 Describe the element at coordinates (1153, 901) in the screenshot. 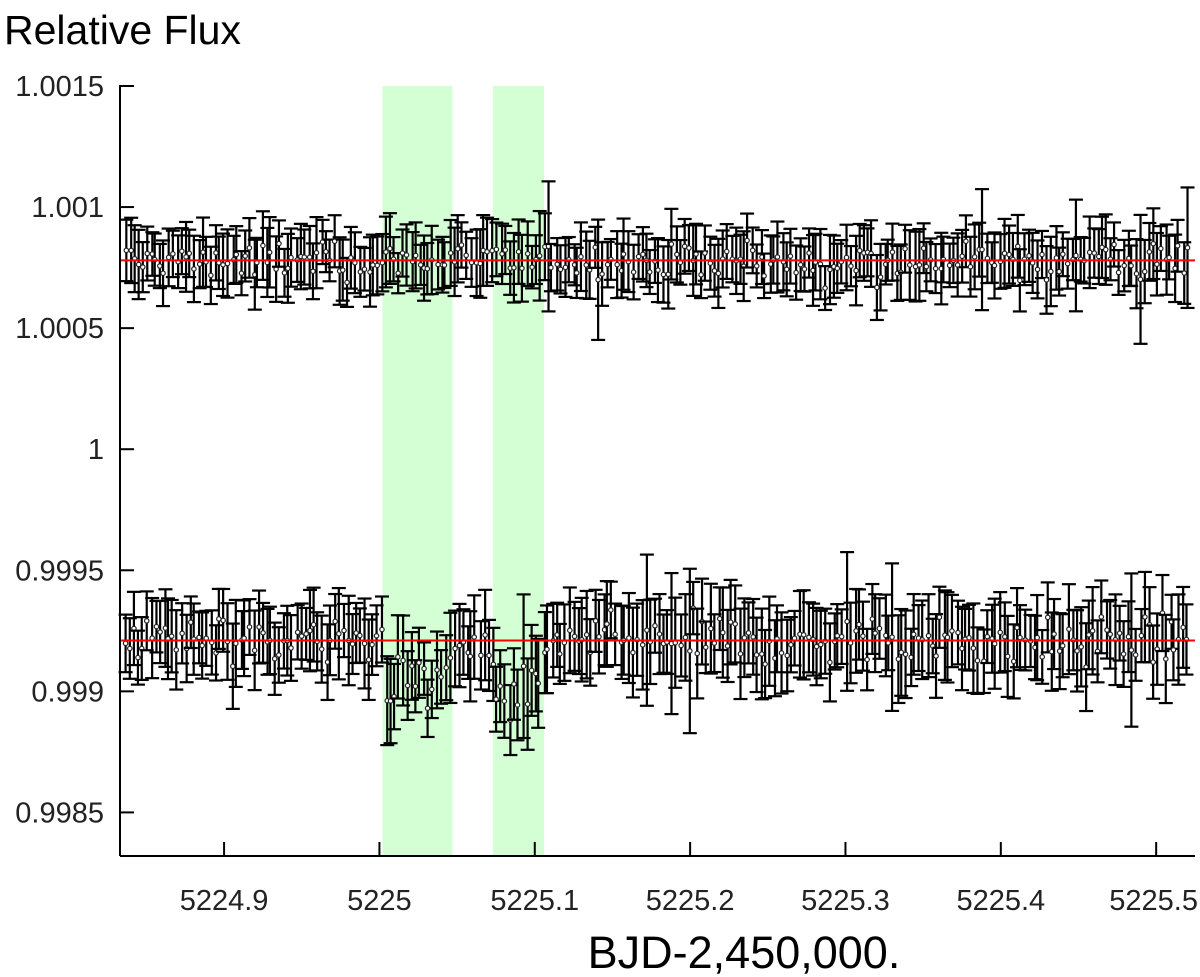

I see `x-tick-label: 5225.5` at that location.